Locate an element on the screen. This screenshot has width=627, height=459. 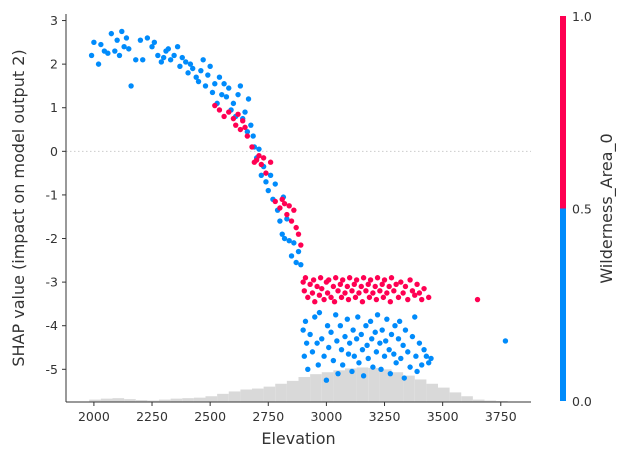
y-axis-label: SHAP value (impact on model output 2) is located at coordinates (18, 207).